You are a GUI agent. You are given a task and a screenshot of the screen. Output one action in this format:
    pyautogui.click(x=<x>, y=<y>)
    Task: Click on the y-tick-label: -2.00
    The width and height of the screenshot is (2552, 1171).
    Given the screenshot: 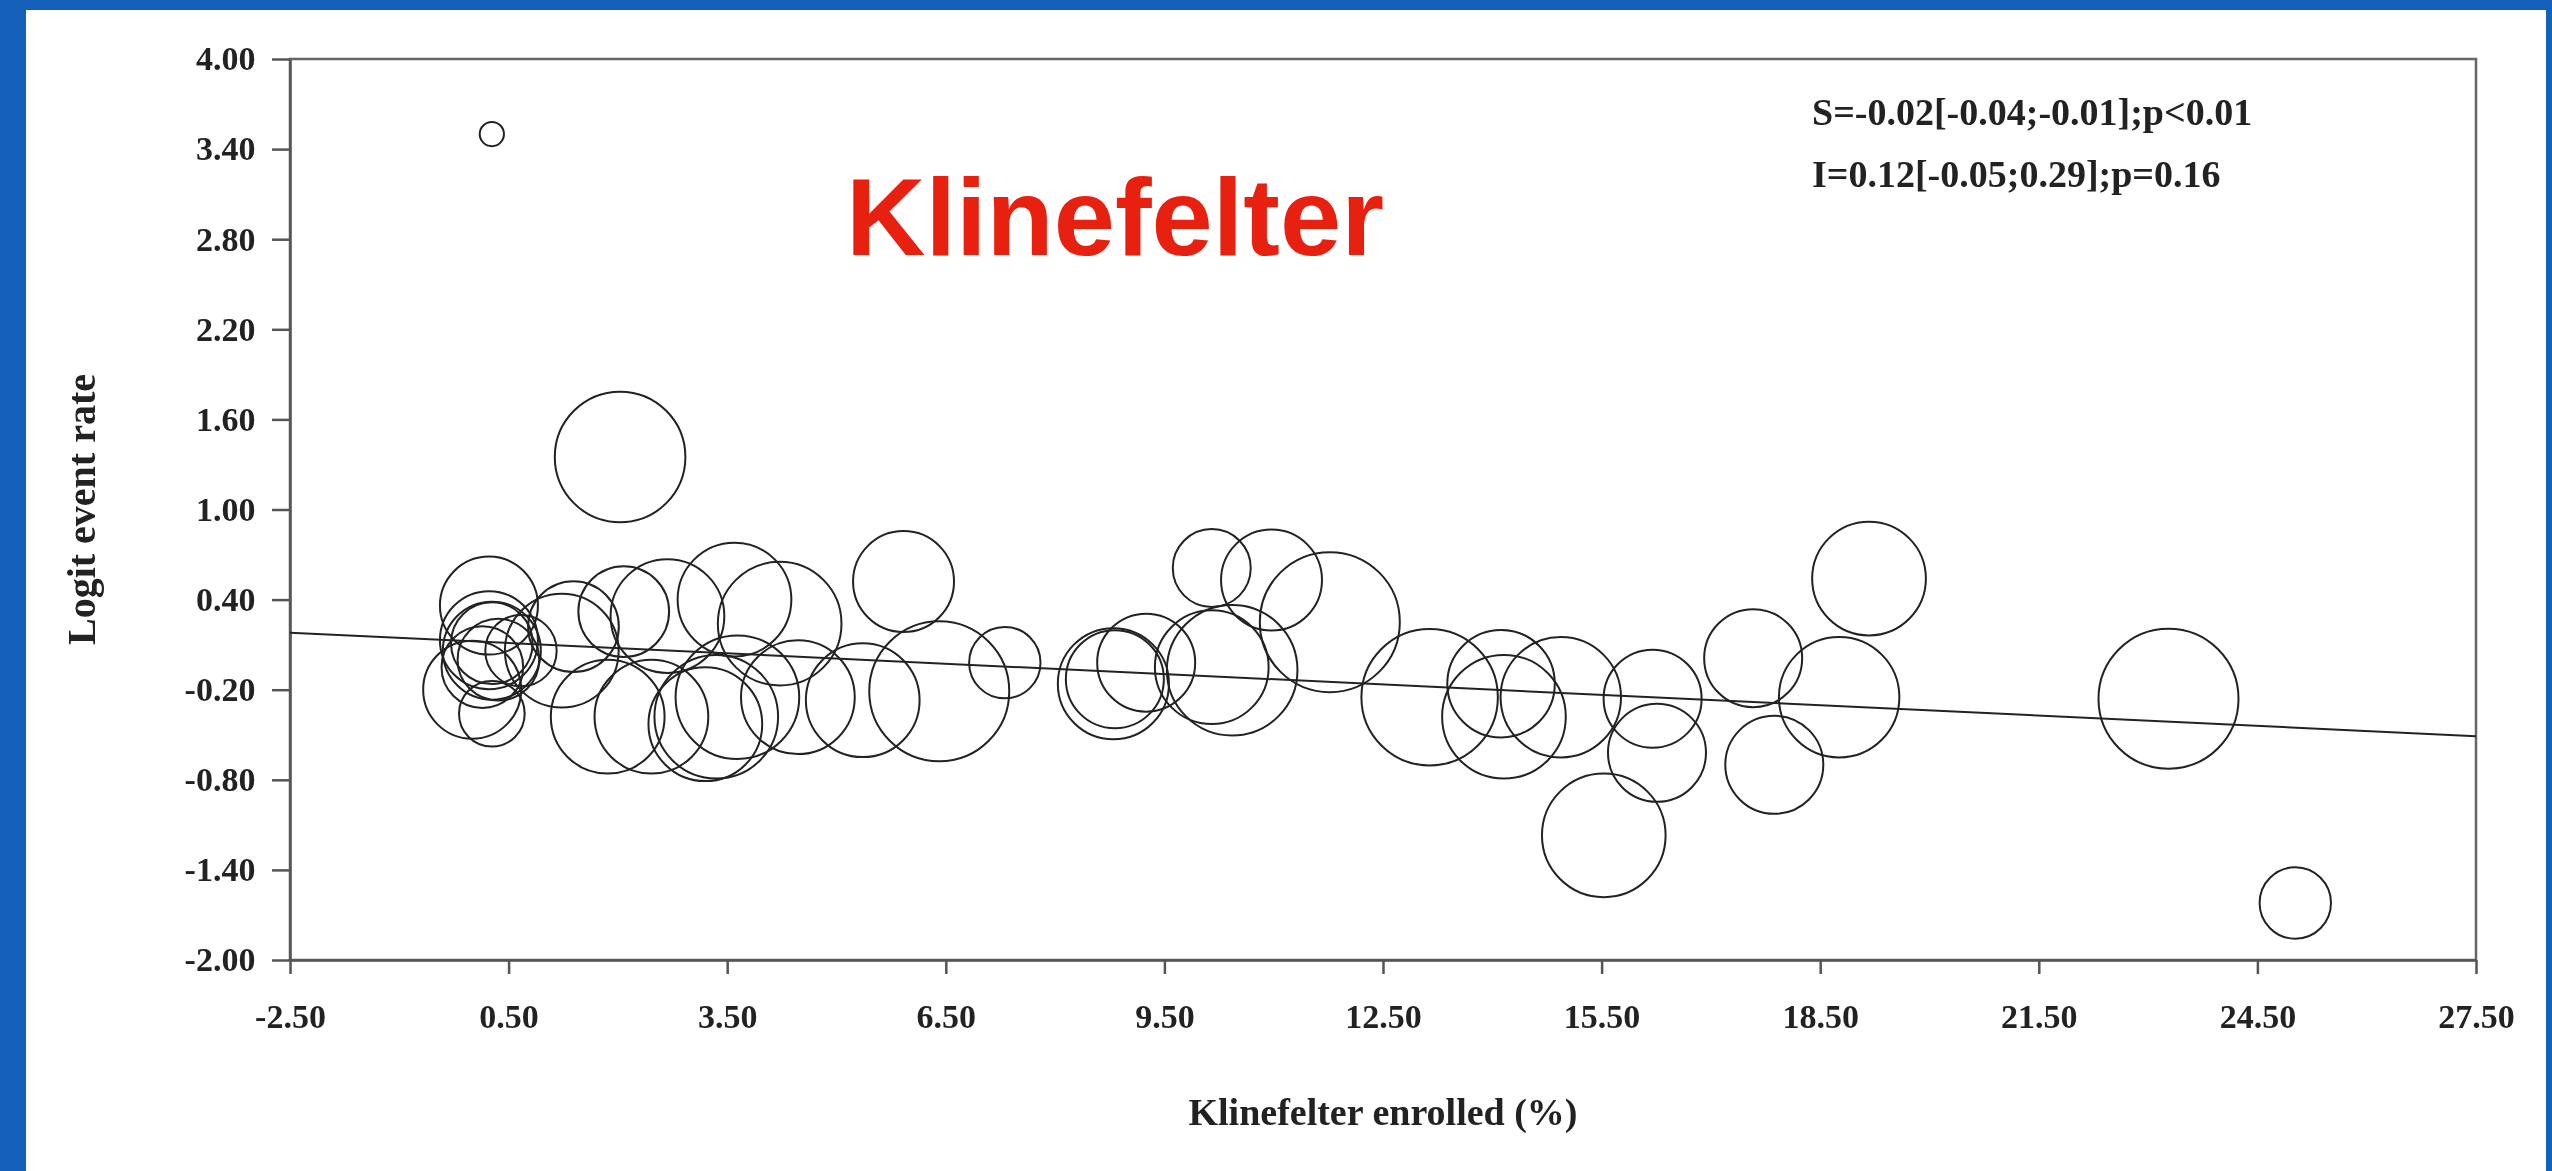 What is the action you would take?
    pyautogui.click(x=220, y=960)
    